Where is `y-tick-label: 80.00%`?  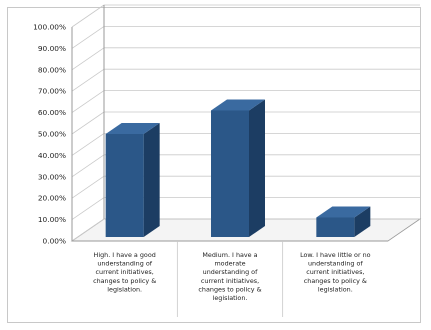 y-tick-label: 80.00% is located at coordinates (52, 69).